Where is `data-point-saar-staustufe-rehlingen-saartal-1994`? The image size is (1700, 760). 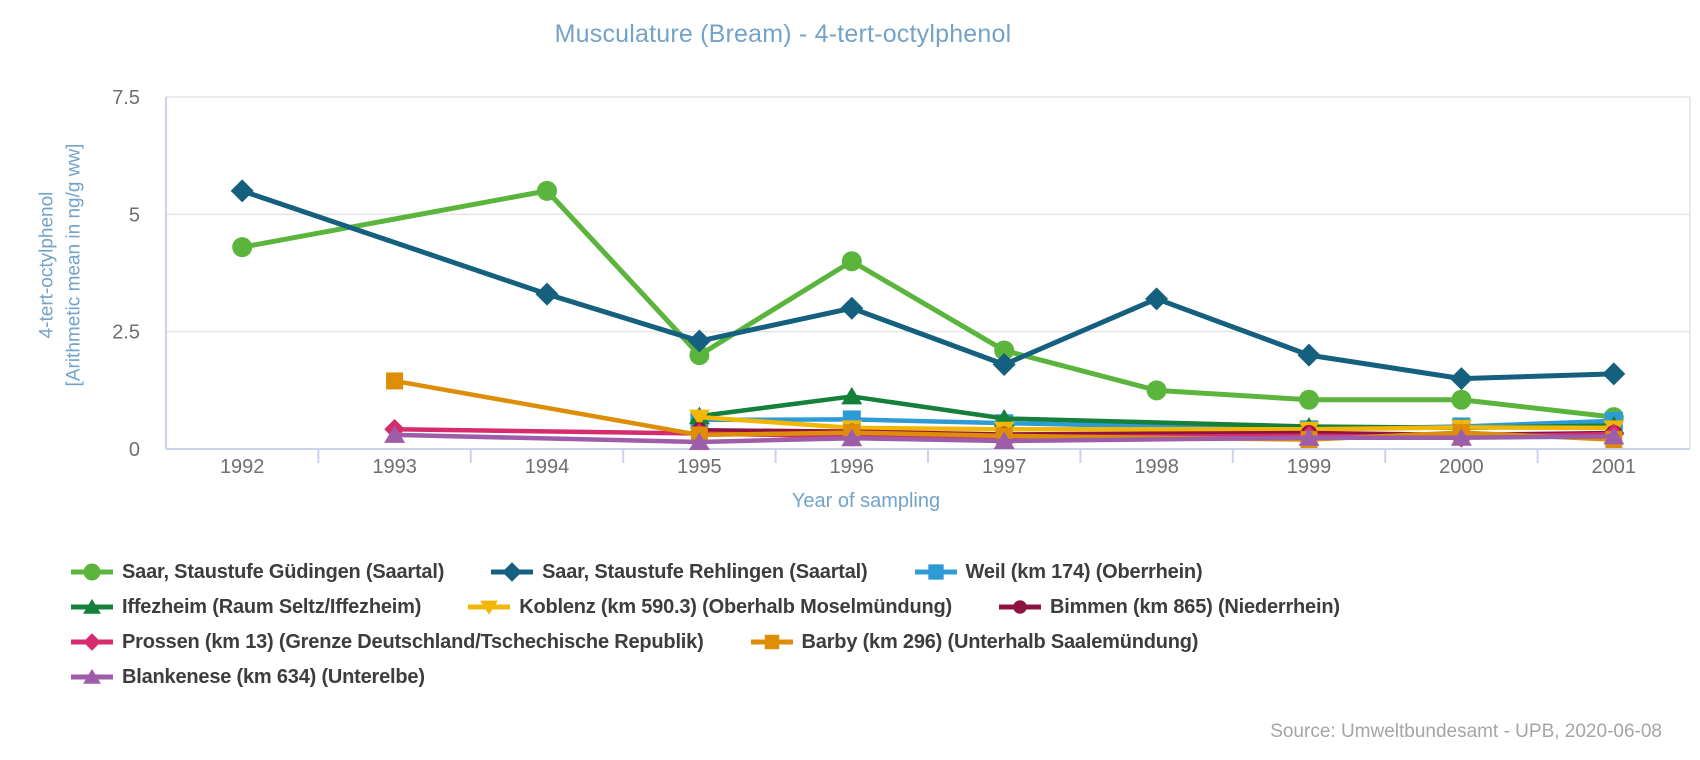 data-point-saar-staustufe-rehlingen-saartal-1994 is located at coordinates (547, 294).